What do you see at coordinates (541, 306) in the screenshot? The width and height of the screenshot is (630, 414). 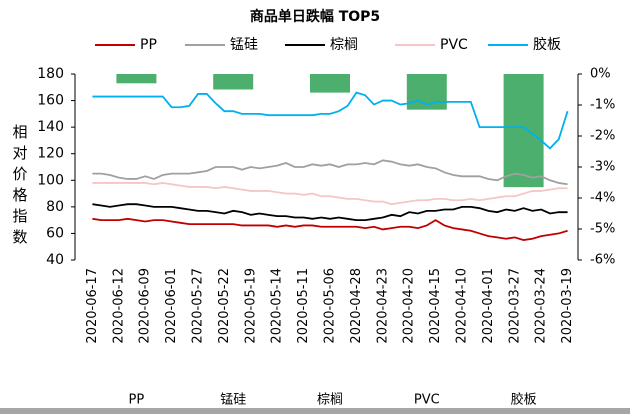 I see `x-tick-label: 2020-03-24` at bounding box center [541, 306].